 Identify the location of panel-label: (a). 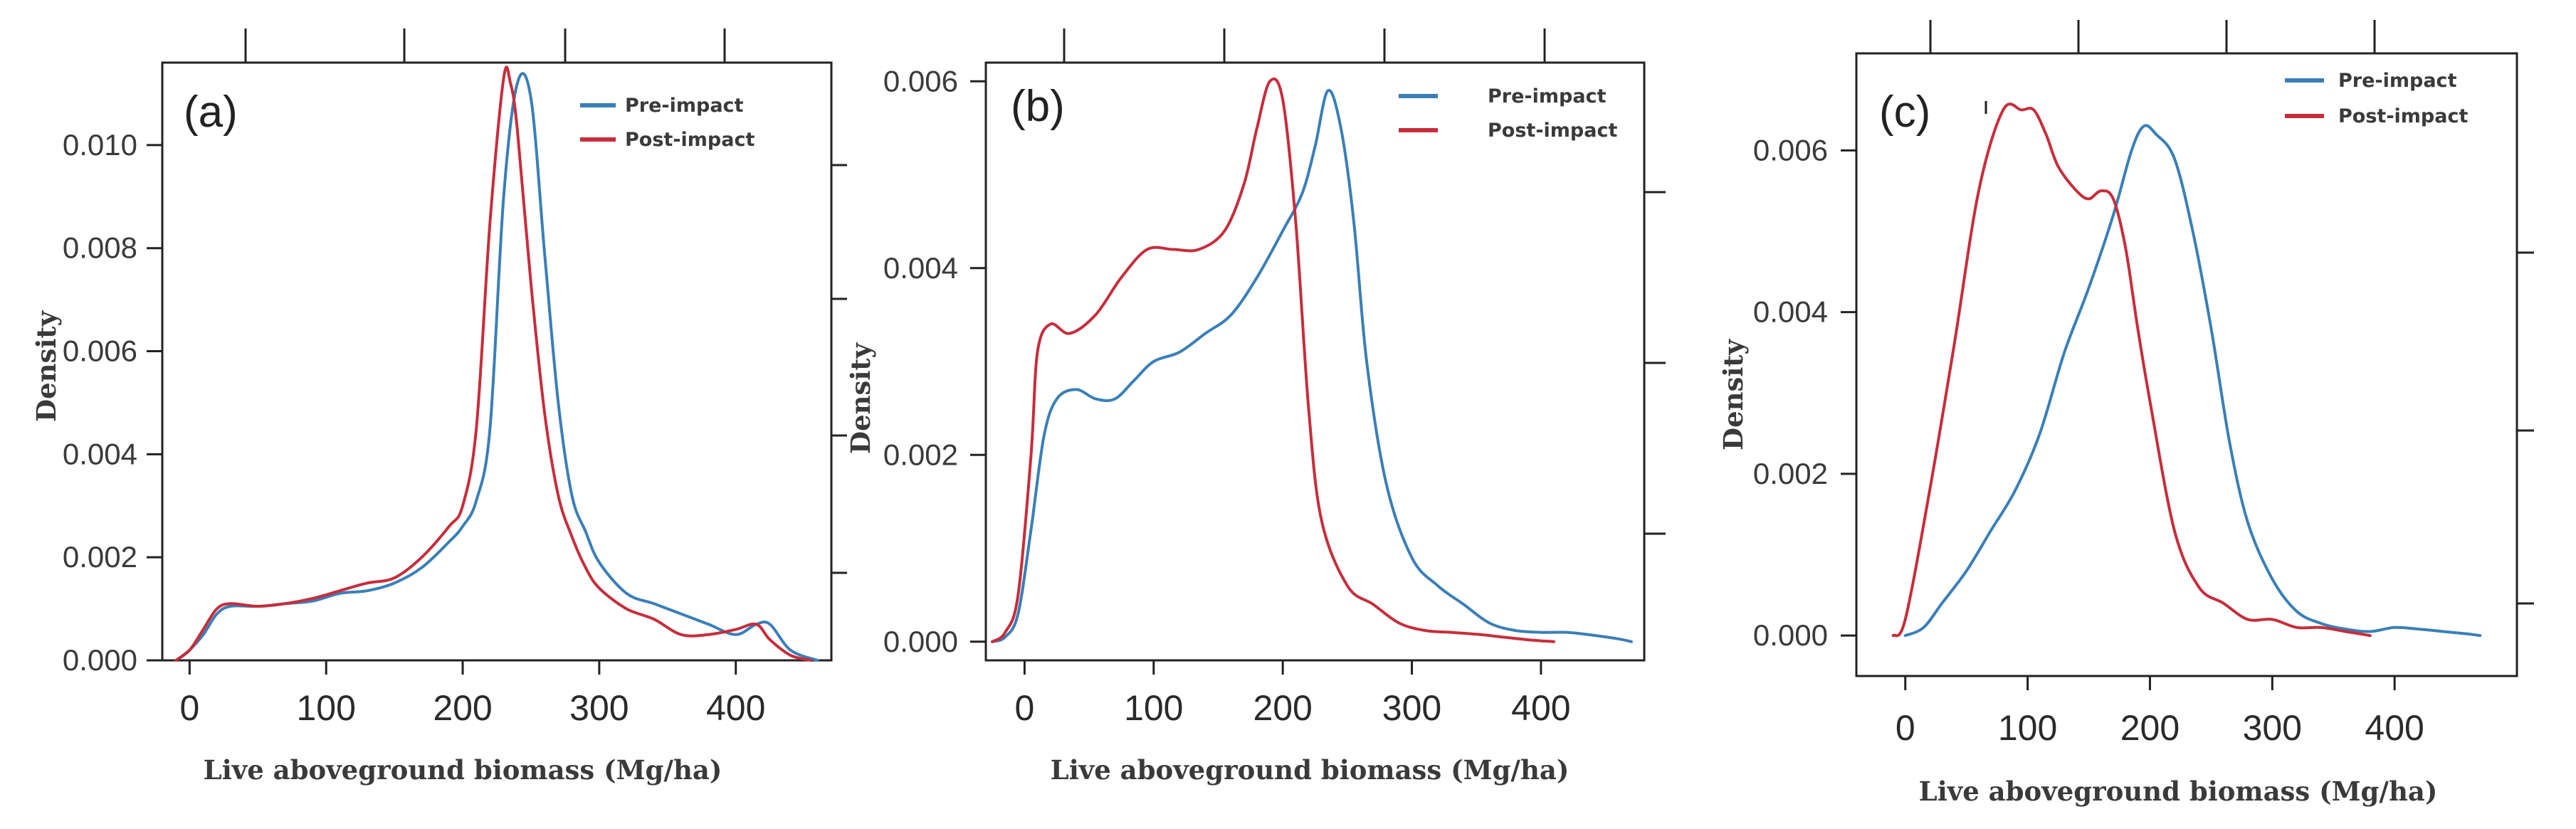
(211, 112).